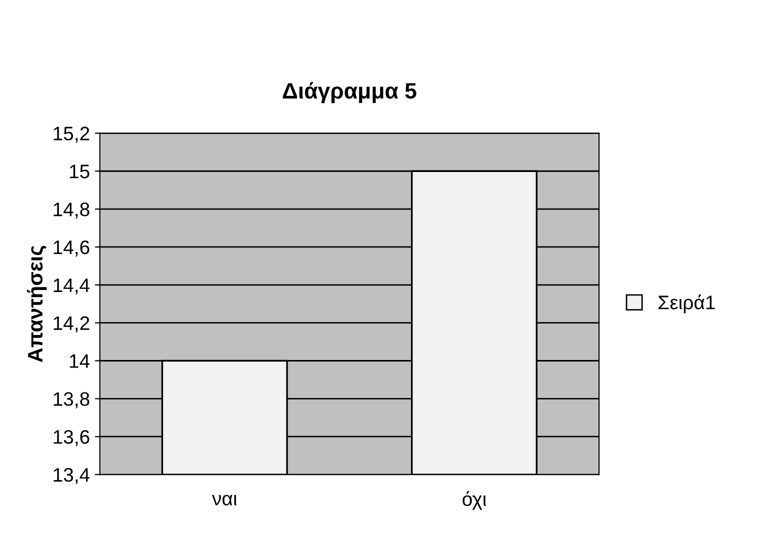 This screenshot has width=768, height=555. Describe the element at coordinates (72, 324) in the screenshot. I see `y-tick-label: 14,2` at that location.